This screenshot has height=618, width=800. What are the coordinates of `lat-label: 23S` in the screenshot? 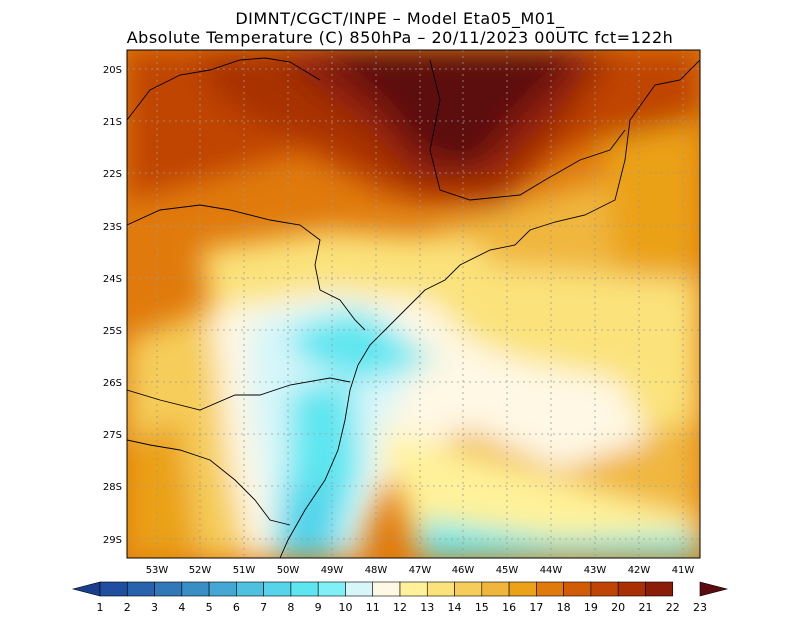 It's located at (112, 227).